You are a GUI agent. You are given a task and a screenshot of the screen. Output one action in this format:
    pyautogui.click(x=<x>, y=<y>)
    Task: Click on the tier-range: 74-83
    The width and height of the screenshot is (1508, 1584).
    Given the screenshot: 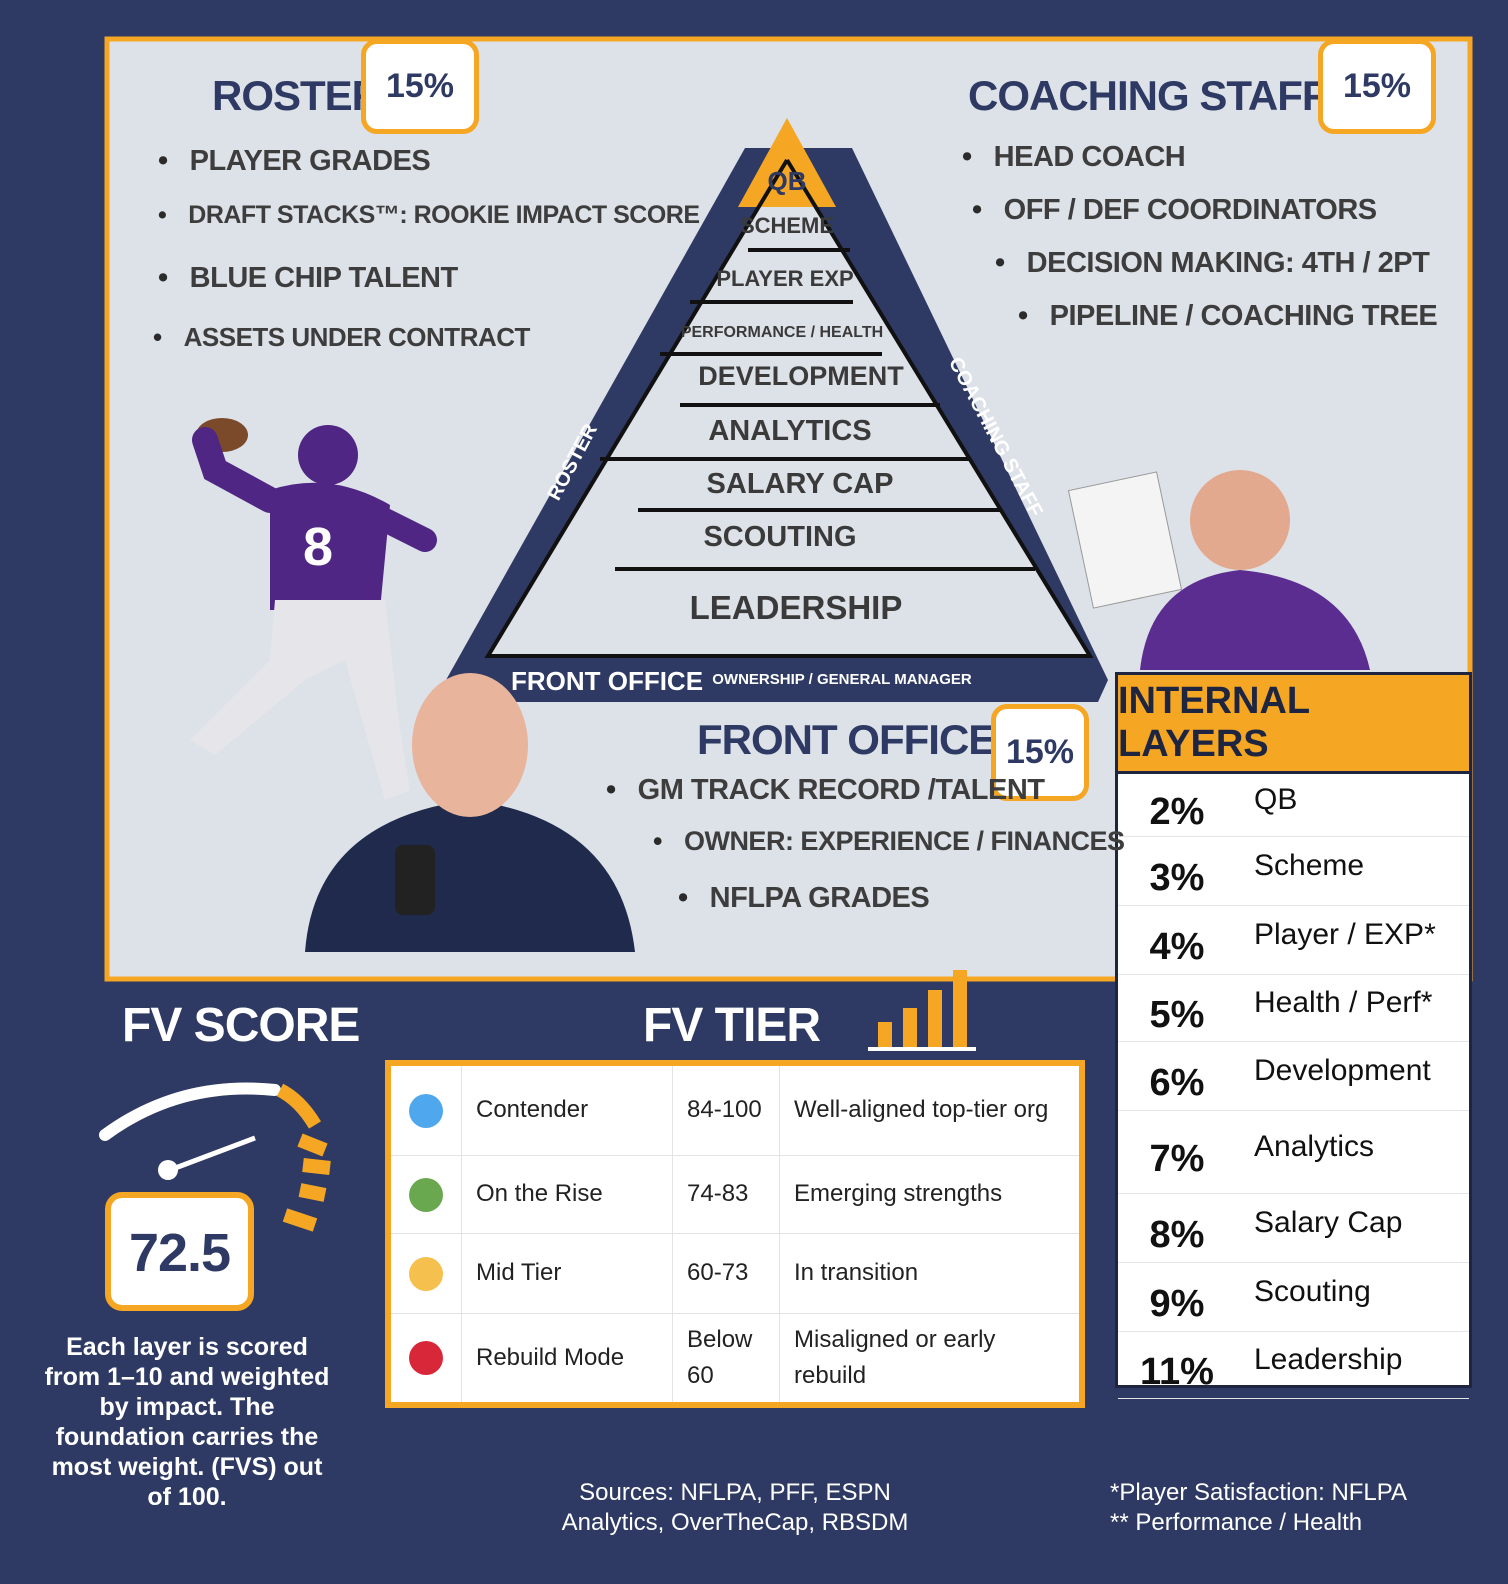 What is the action you would take?
    pyautogui.click(x=726, y=1194)
    